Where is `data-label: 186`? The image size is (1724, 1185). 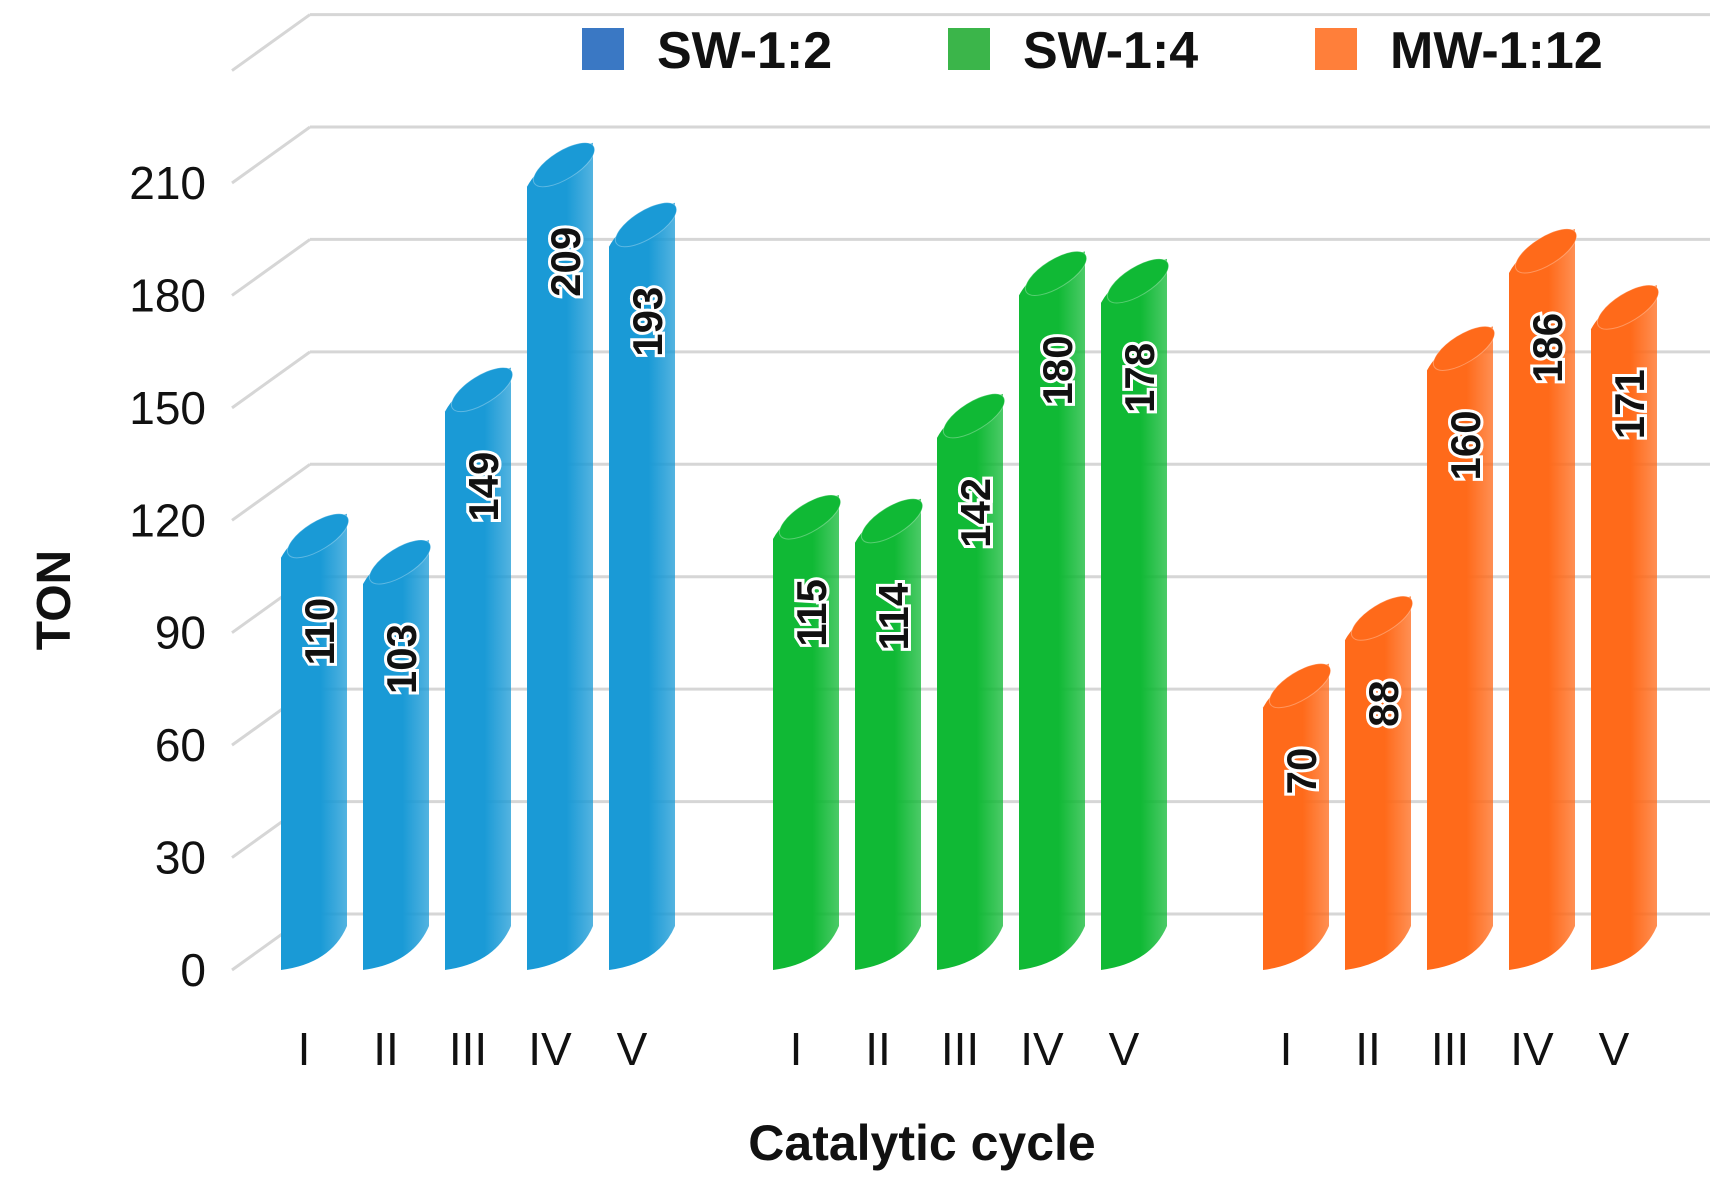
data-label: 186 is located at coordinates (1547, 348).